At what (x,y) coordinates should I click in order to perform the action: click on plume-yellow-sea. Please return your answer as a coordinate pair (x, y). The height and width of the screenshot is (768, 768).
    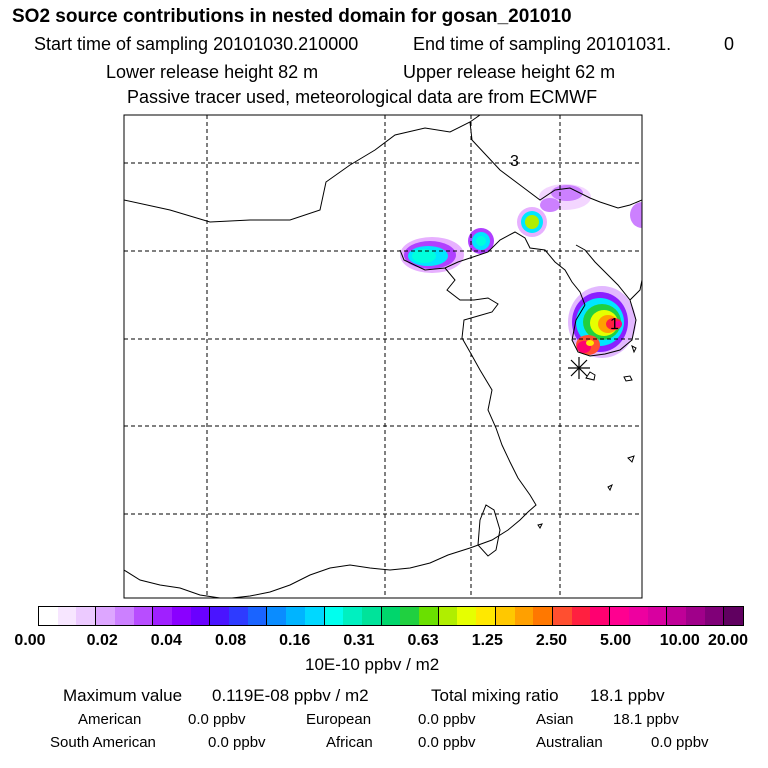
    Looking at the image, I should click on (432, 255).